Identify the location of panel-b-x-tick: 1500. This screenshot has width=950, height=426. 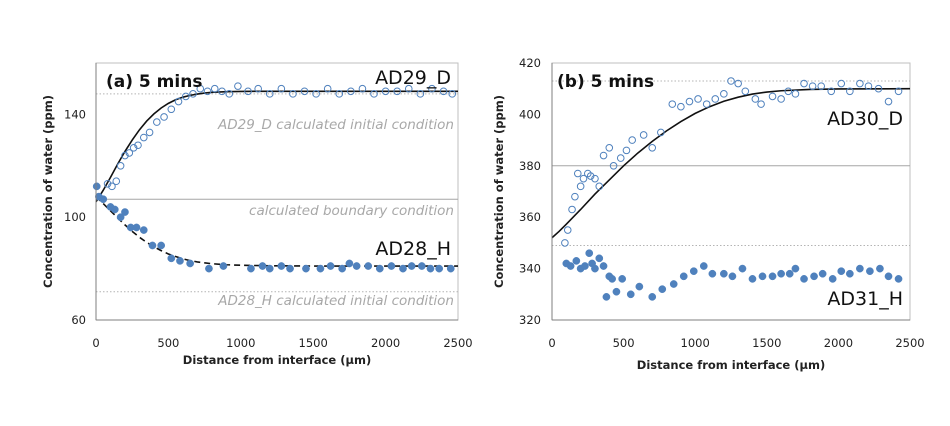
(766, 343).